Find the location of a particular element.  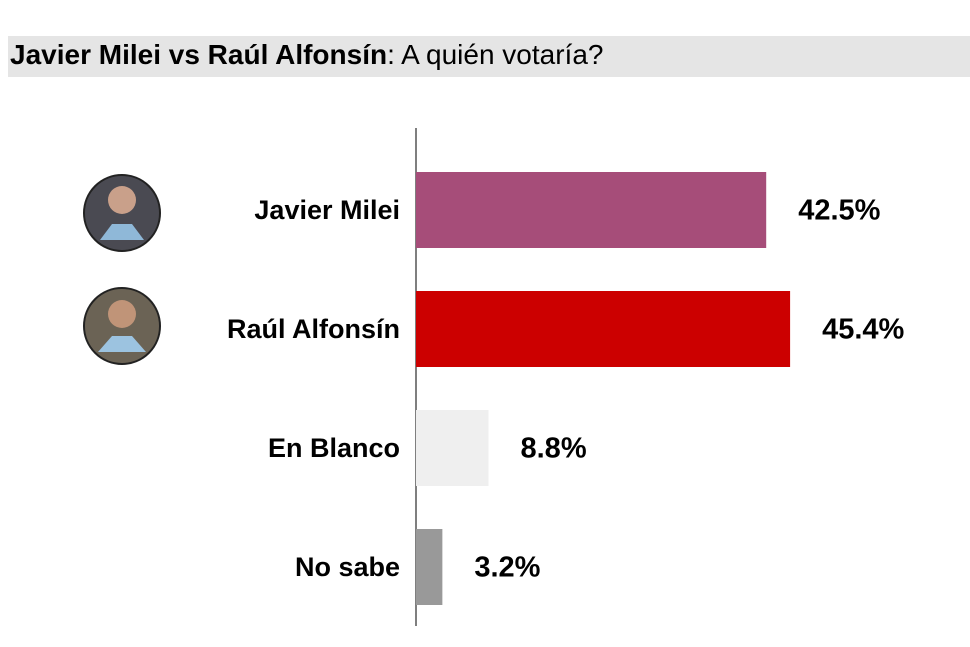

title-band is located at coordinates (489, 56).